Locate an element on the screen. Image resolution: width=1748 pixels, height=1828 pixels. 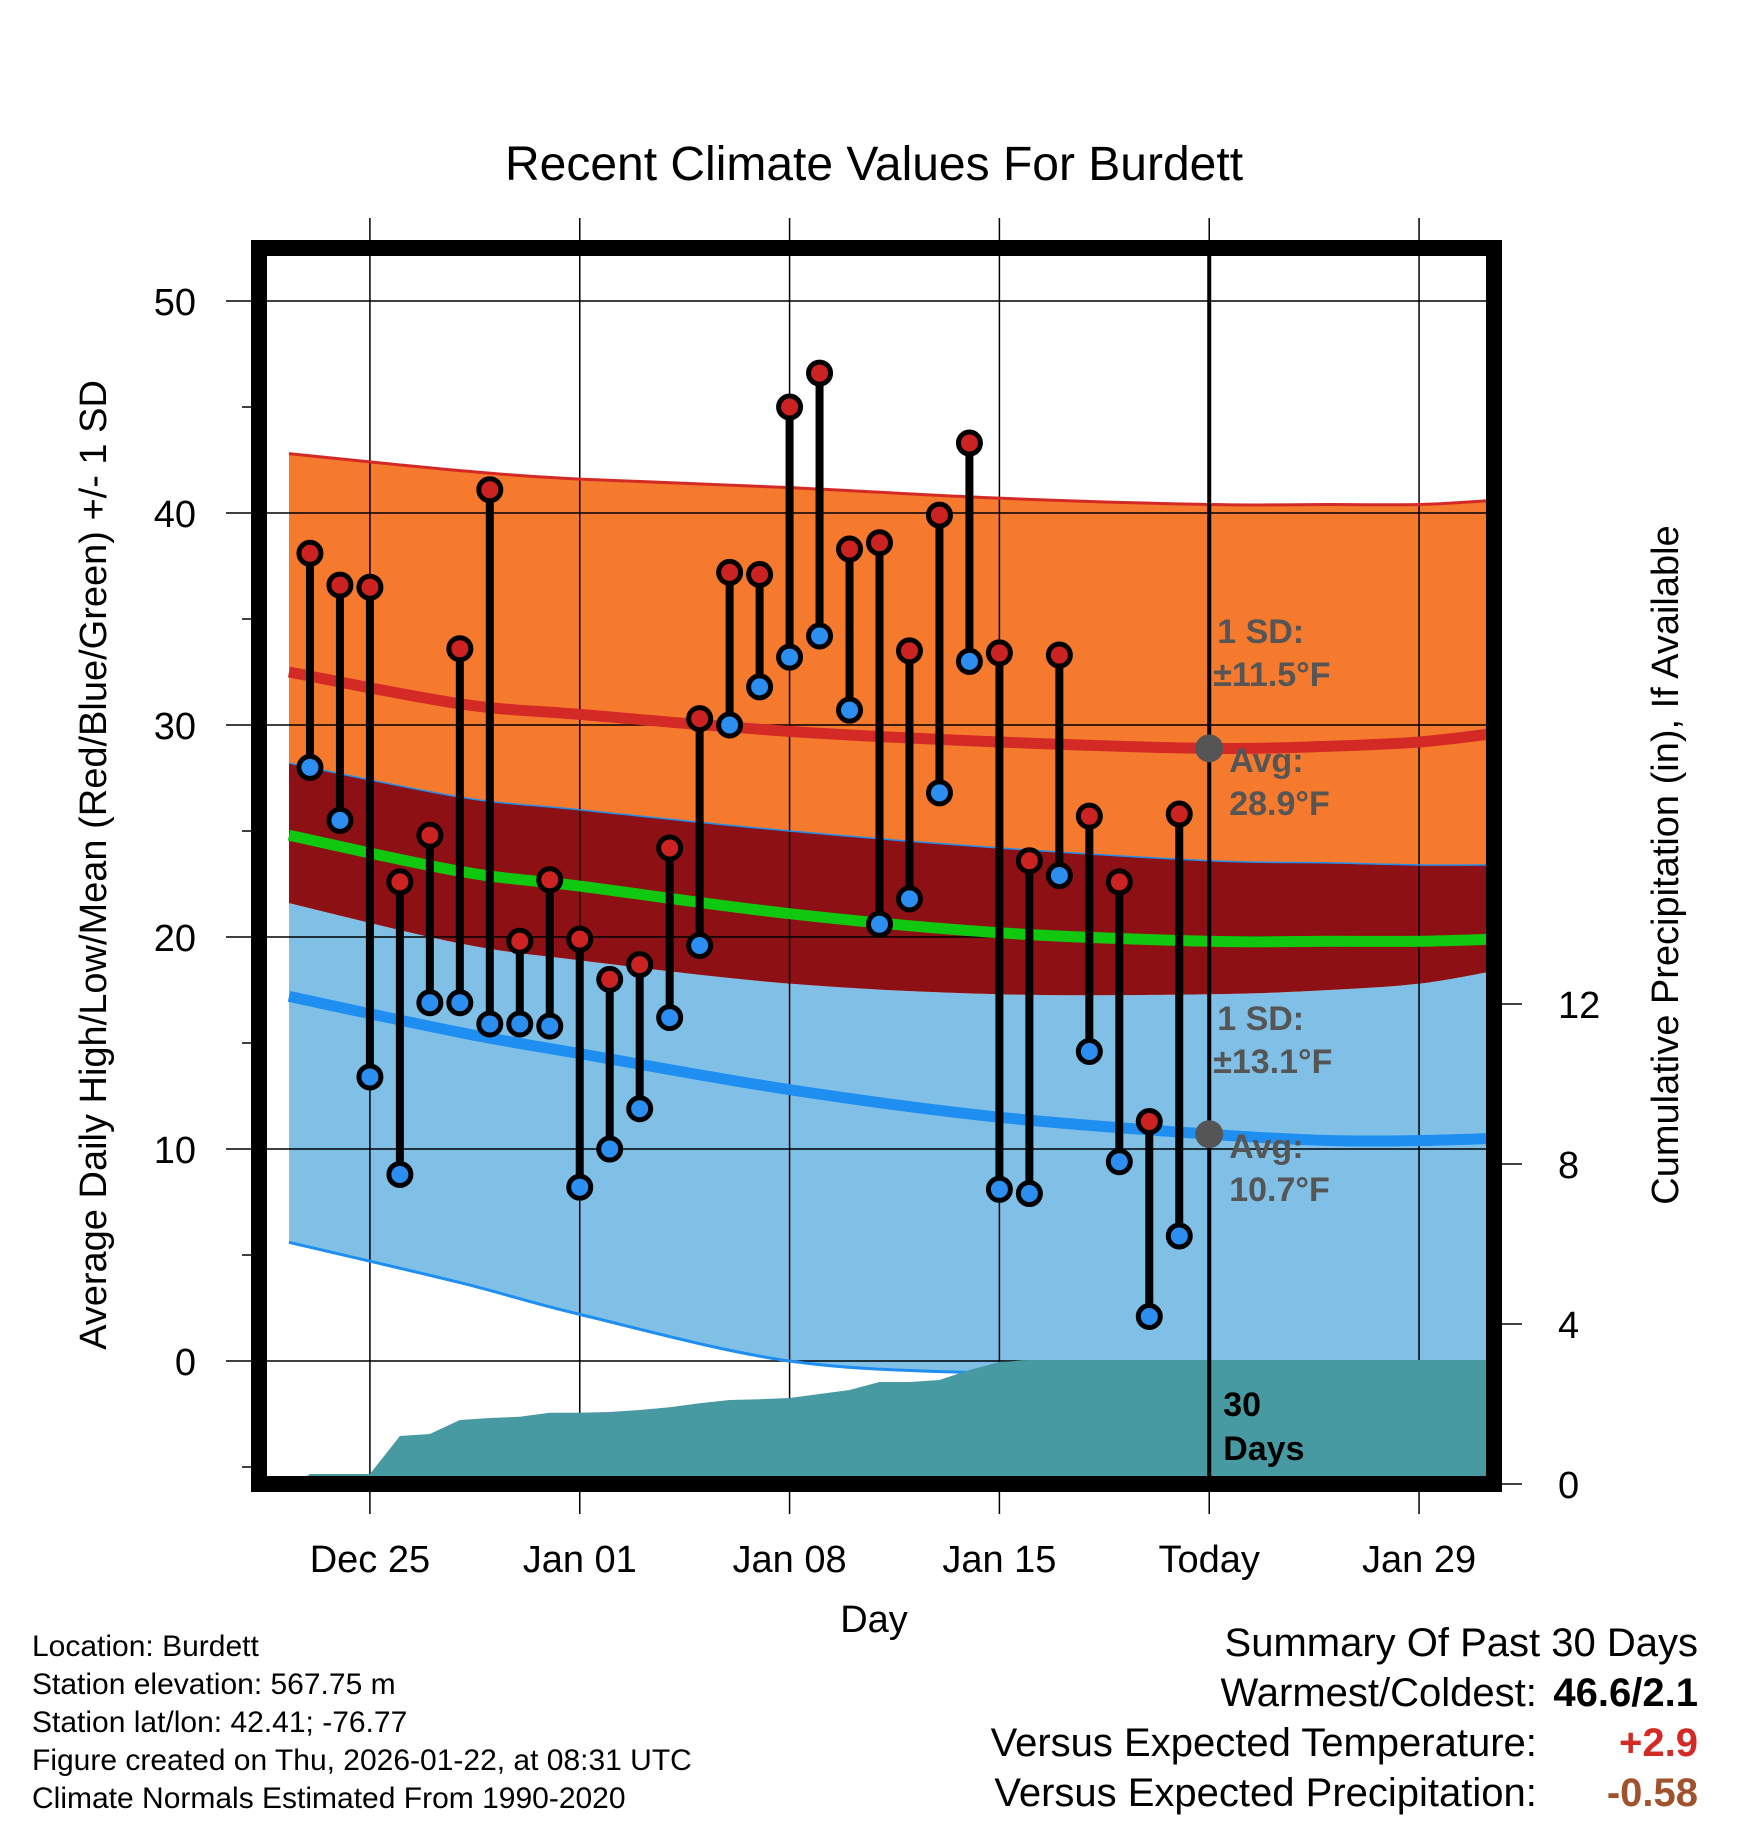
footer-normals: Climate Normals Estimated From 1990-2020 is located at coordinates (329, 1798).